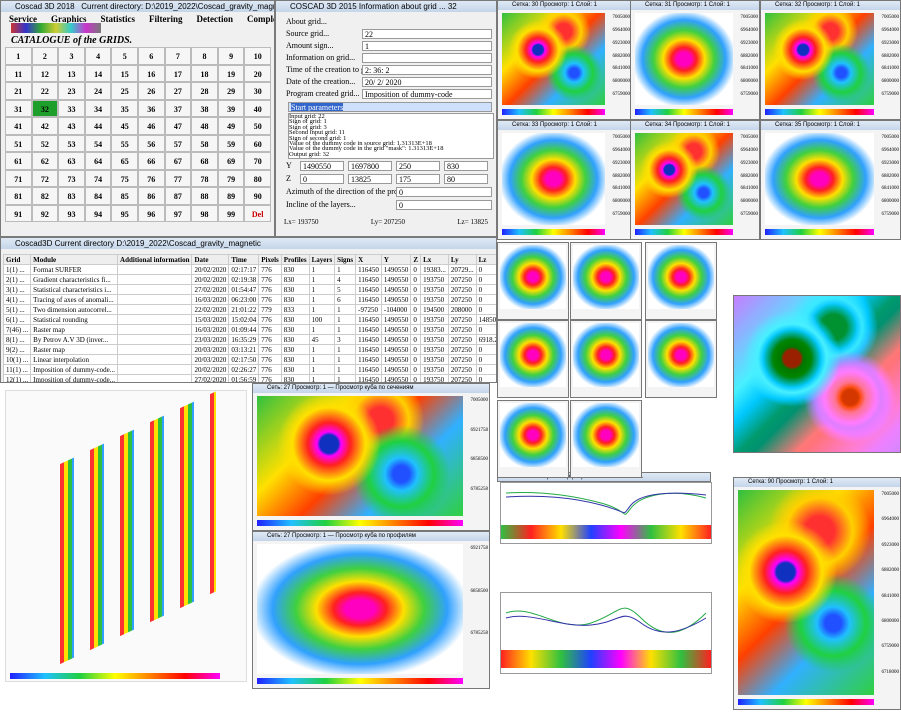  Describe the element at coordinates (204, 126) in the screenshot. I see `grid-cell: 48` at that location.